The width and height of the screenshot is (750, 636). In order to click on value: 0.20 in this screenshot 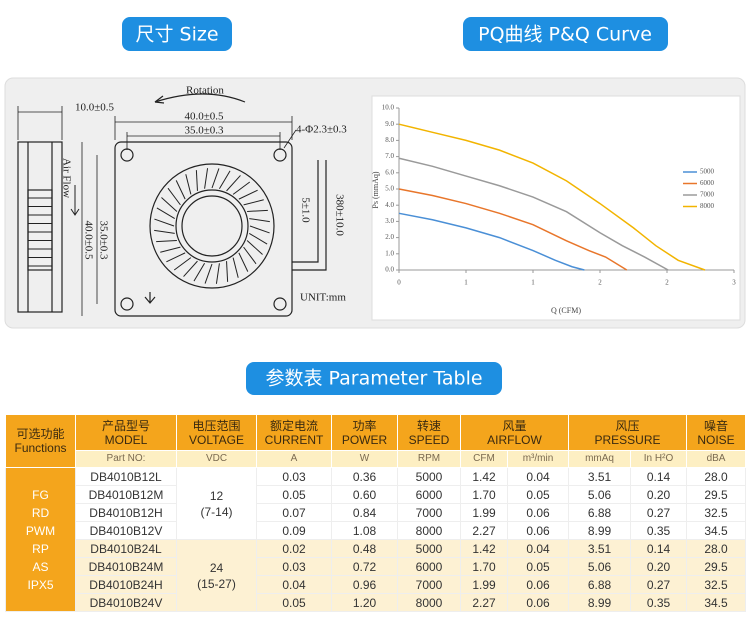, I will do `click(658, 494)`.